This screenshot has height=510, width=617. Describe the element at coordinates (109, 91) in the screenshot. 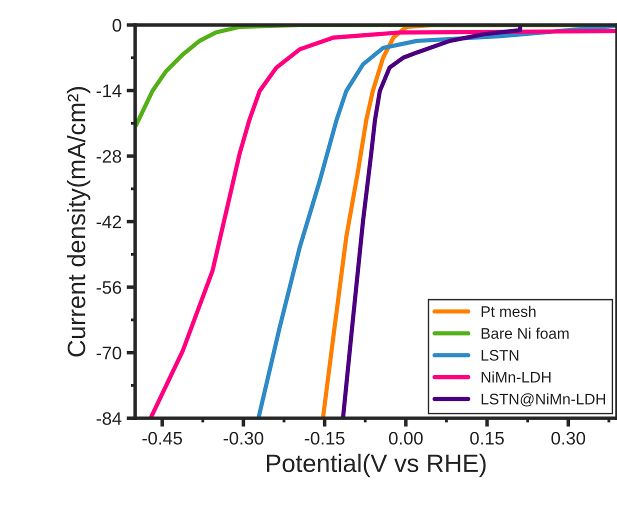

I see `y-tick-label: -14` at that location.